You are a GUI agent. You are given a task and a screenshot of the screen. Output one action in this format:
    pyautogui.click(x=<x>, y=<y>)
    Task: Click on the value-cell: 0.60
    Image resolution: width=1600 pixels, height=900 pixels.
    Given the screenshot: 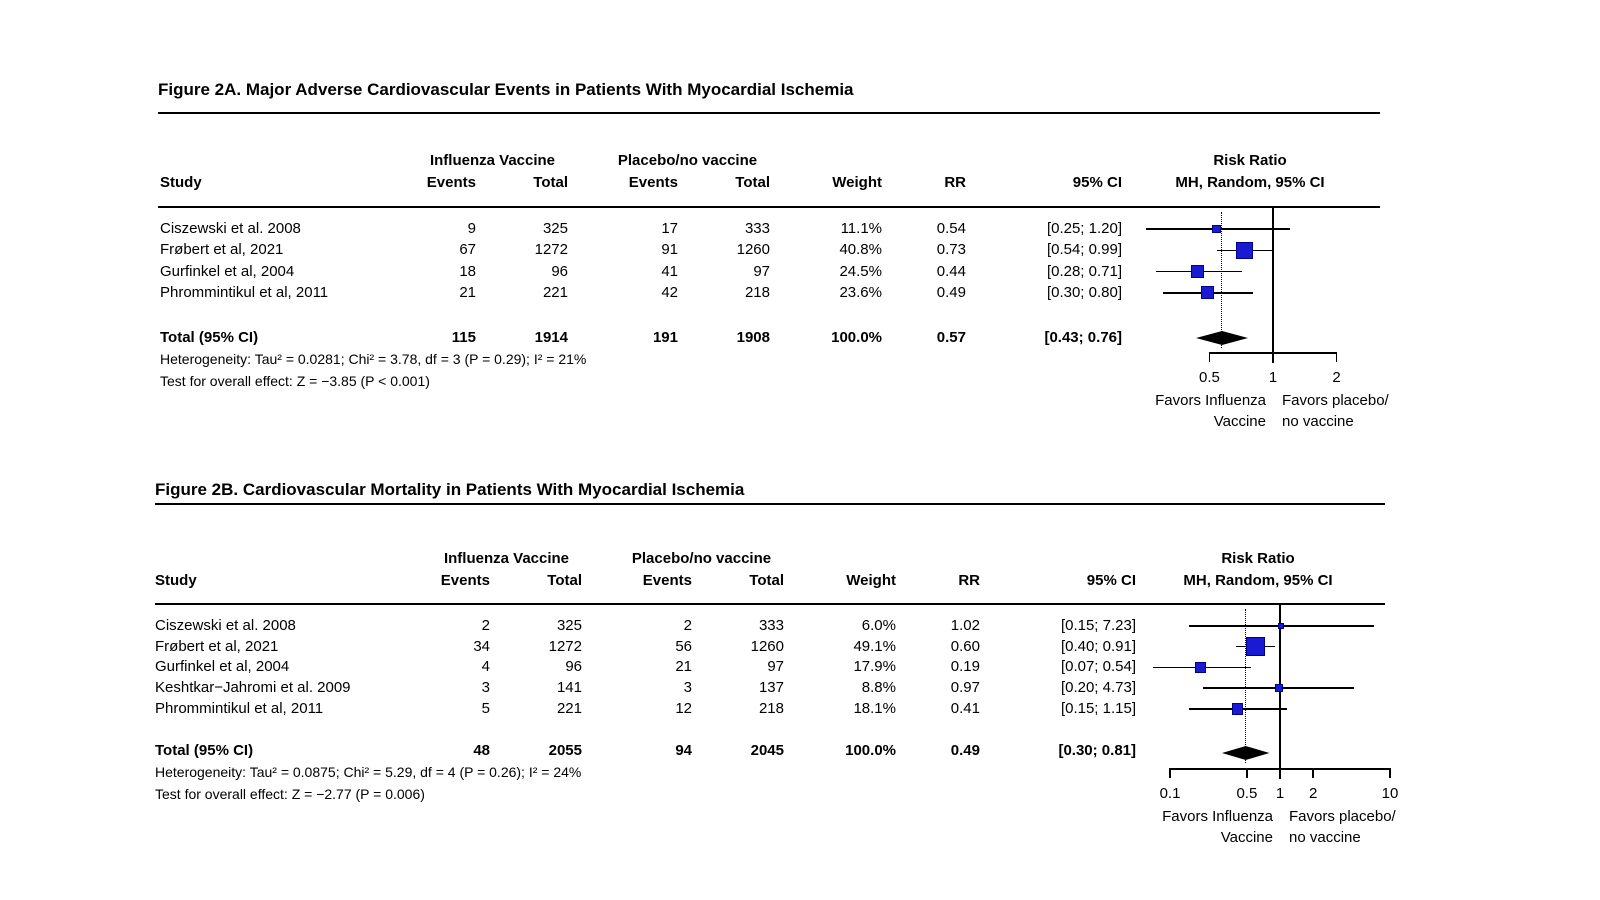 What is the action you would take?
    pyautogui.click(x=965, y=646)
    